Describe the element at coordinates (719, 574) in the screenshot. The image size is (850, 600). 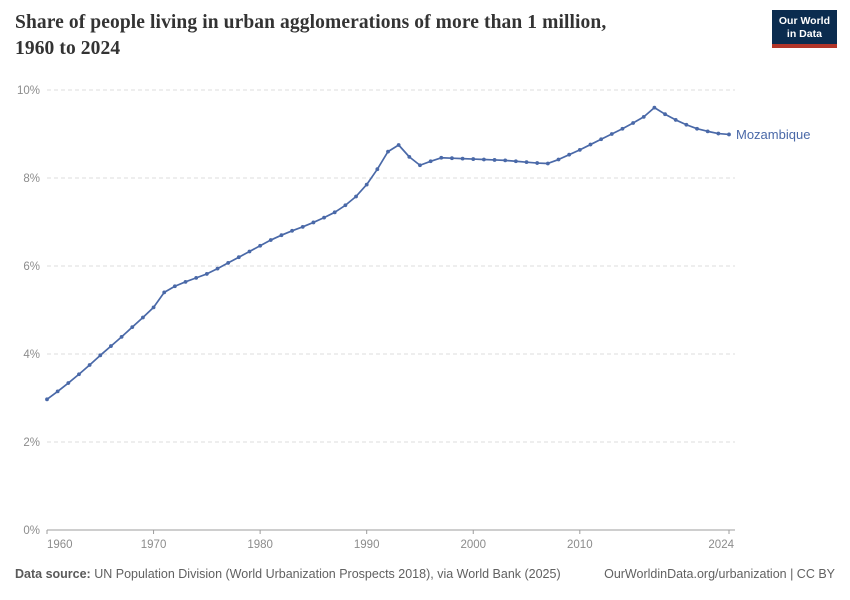
I see `attribution-link: OurWorldinData.org/urbanization | CC BY` at that location.